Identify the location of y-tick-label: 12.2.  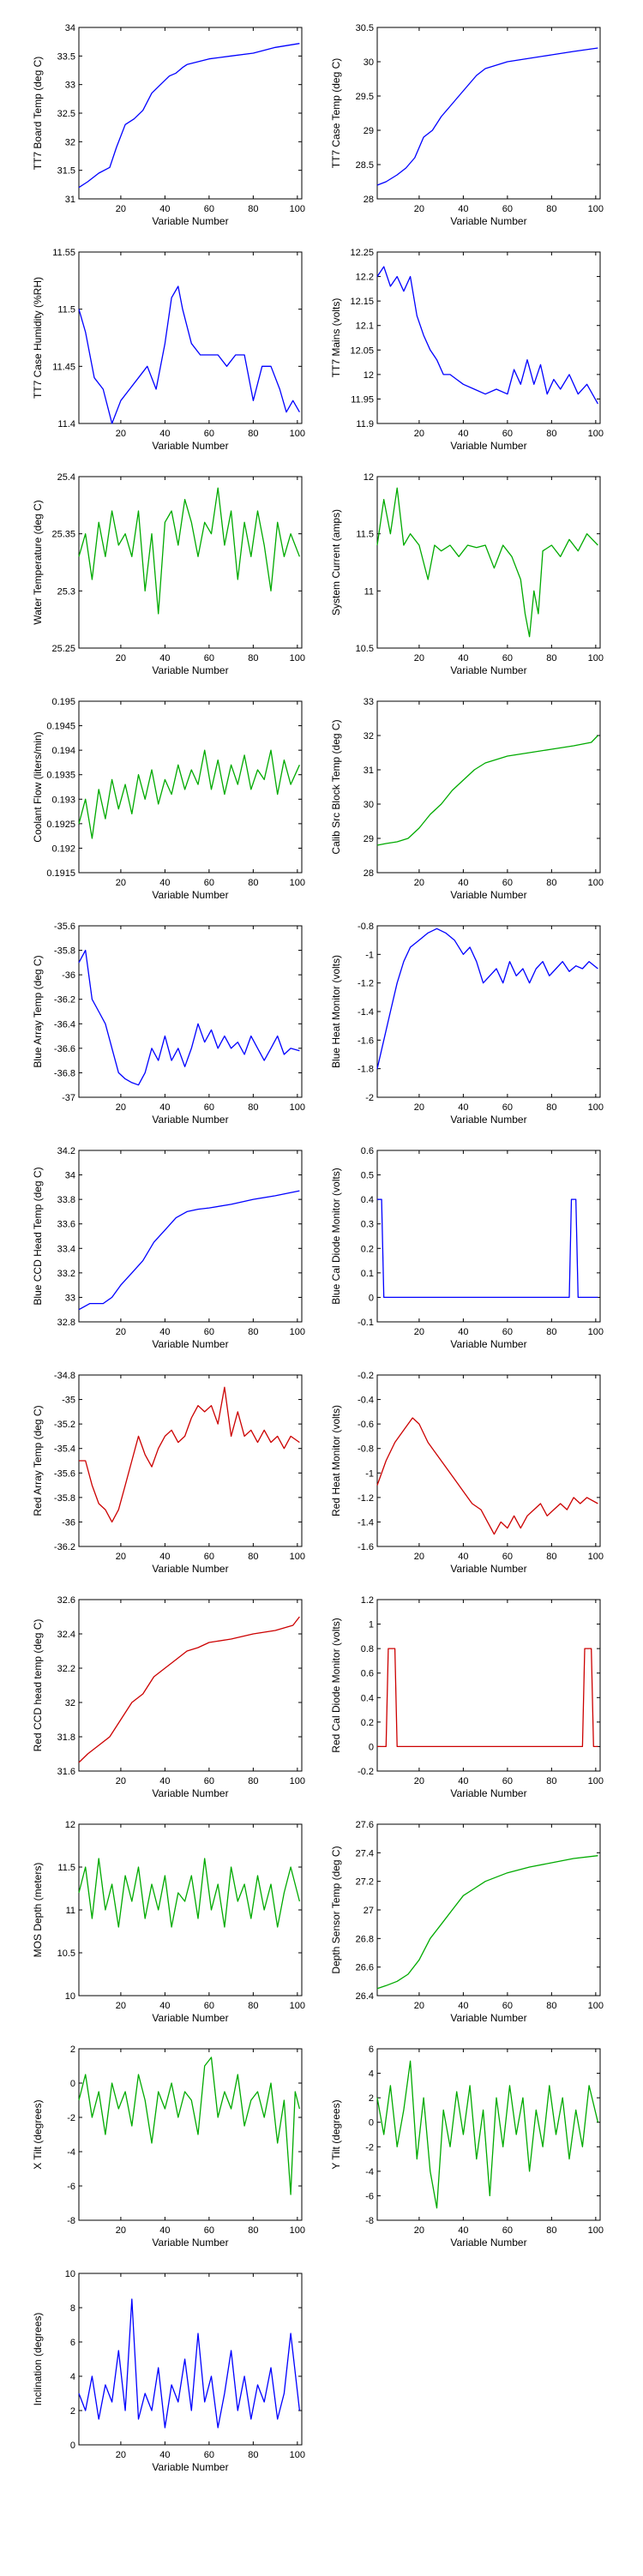
(365, 278).